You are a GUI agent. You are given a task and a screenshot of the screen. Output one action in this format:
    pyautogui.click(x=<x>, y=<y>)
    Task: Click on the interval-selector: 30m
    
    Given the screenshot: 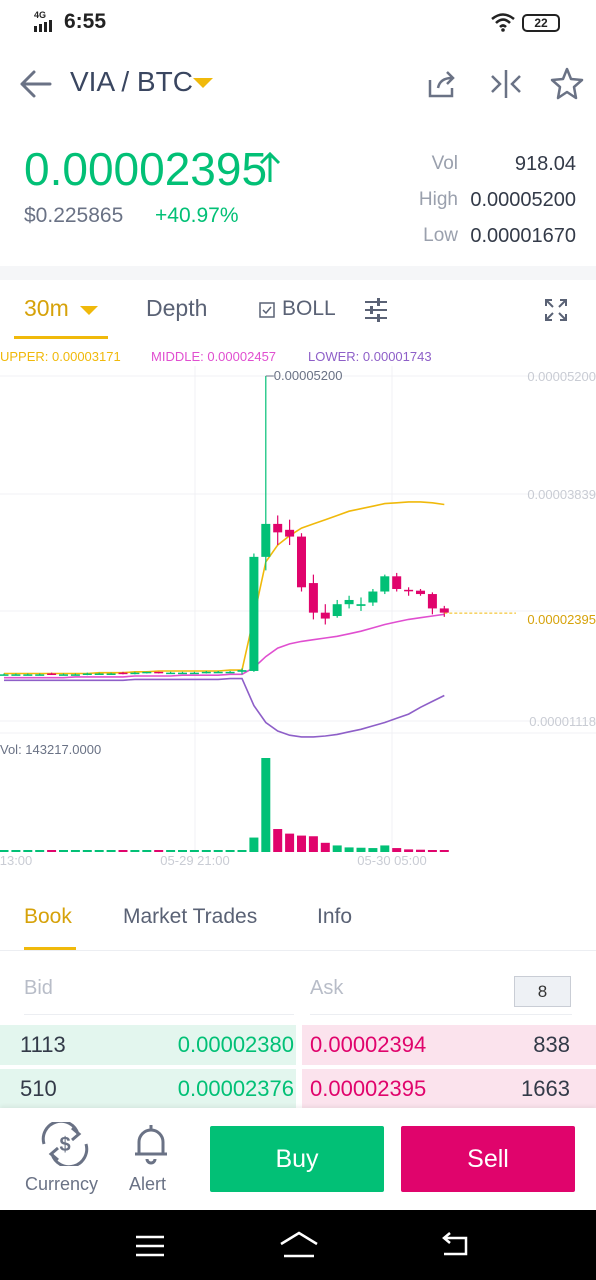 What is the action you would take?
    pyautogui.click(x=46, y=308)
    